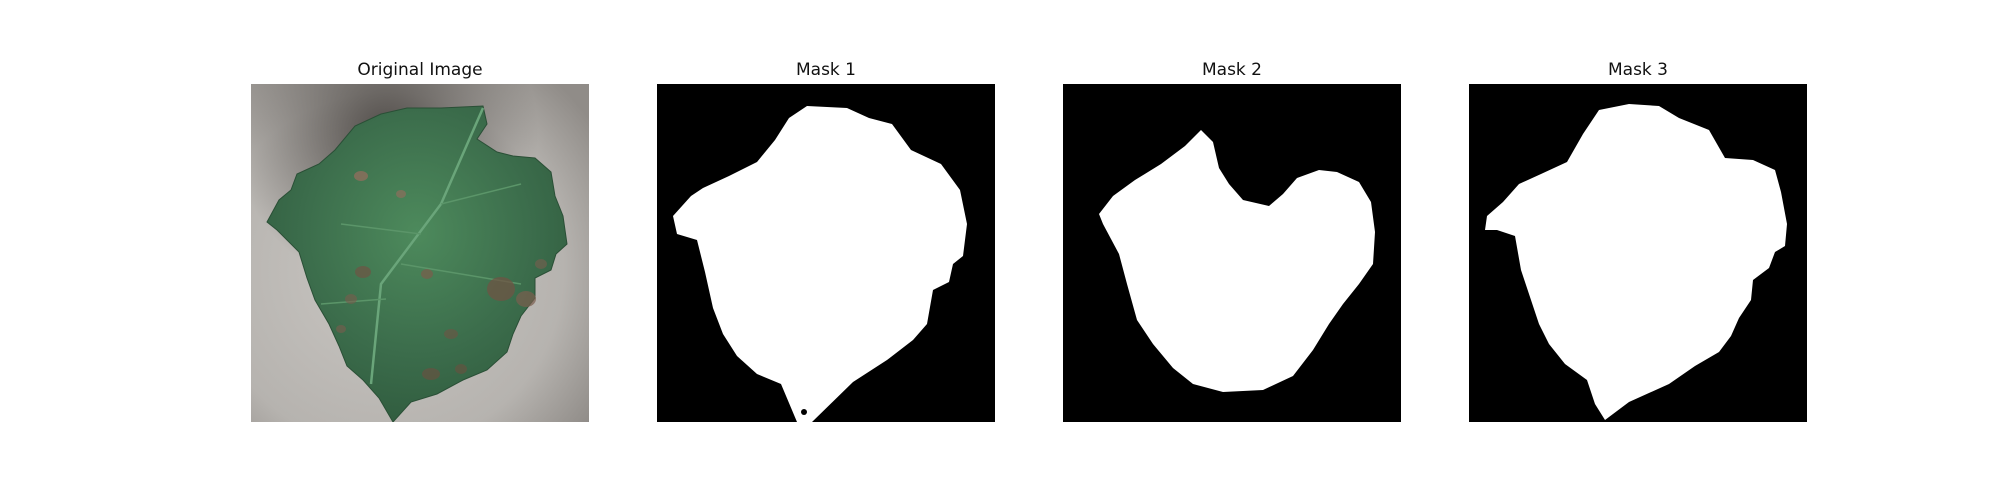 The width and height of the screenshot is (2000, 500). I want to click on mask-1-image, so click(826, 253).